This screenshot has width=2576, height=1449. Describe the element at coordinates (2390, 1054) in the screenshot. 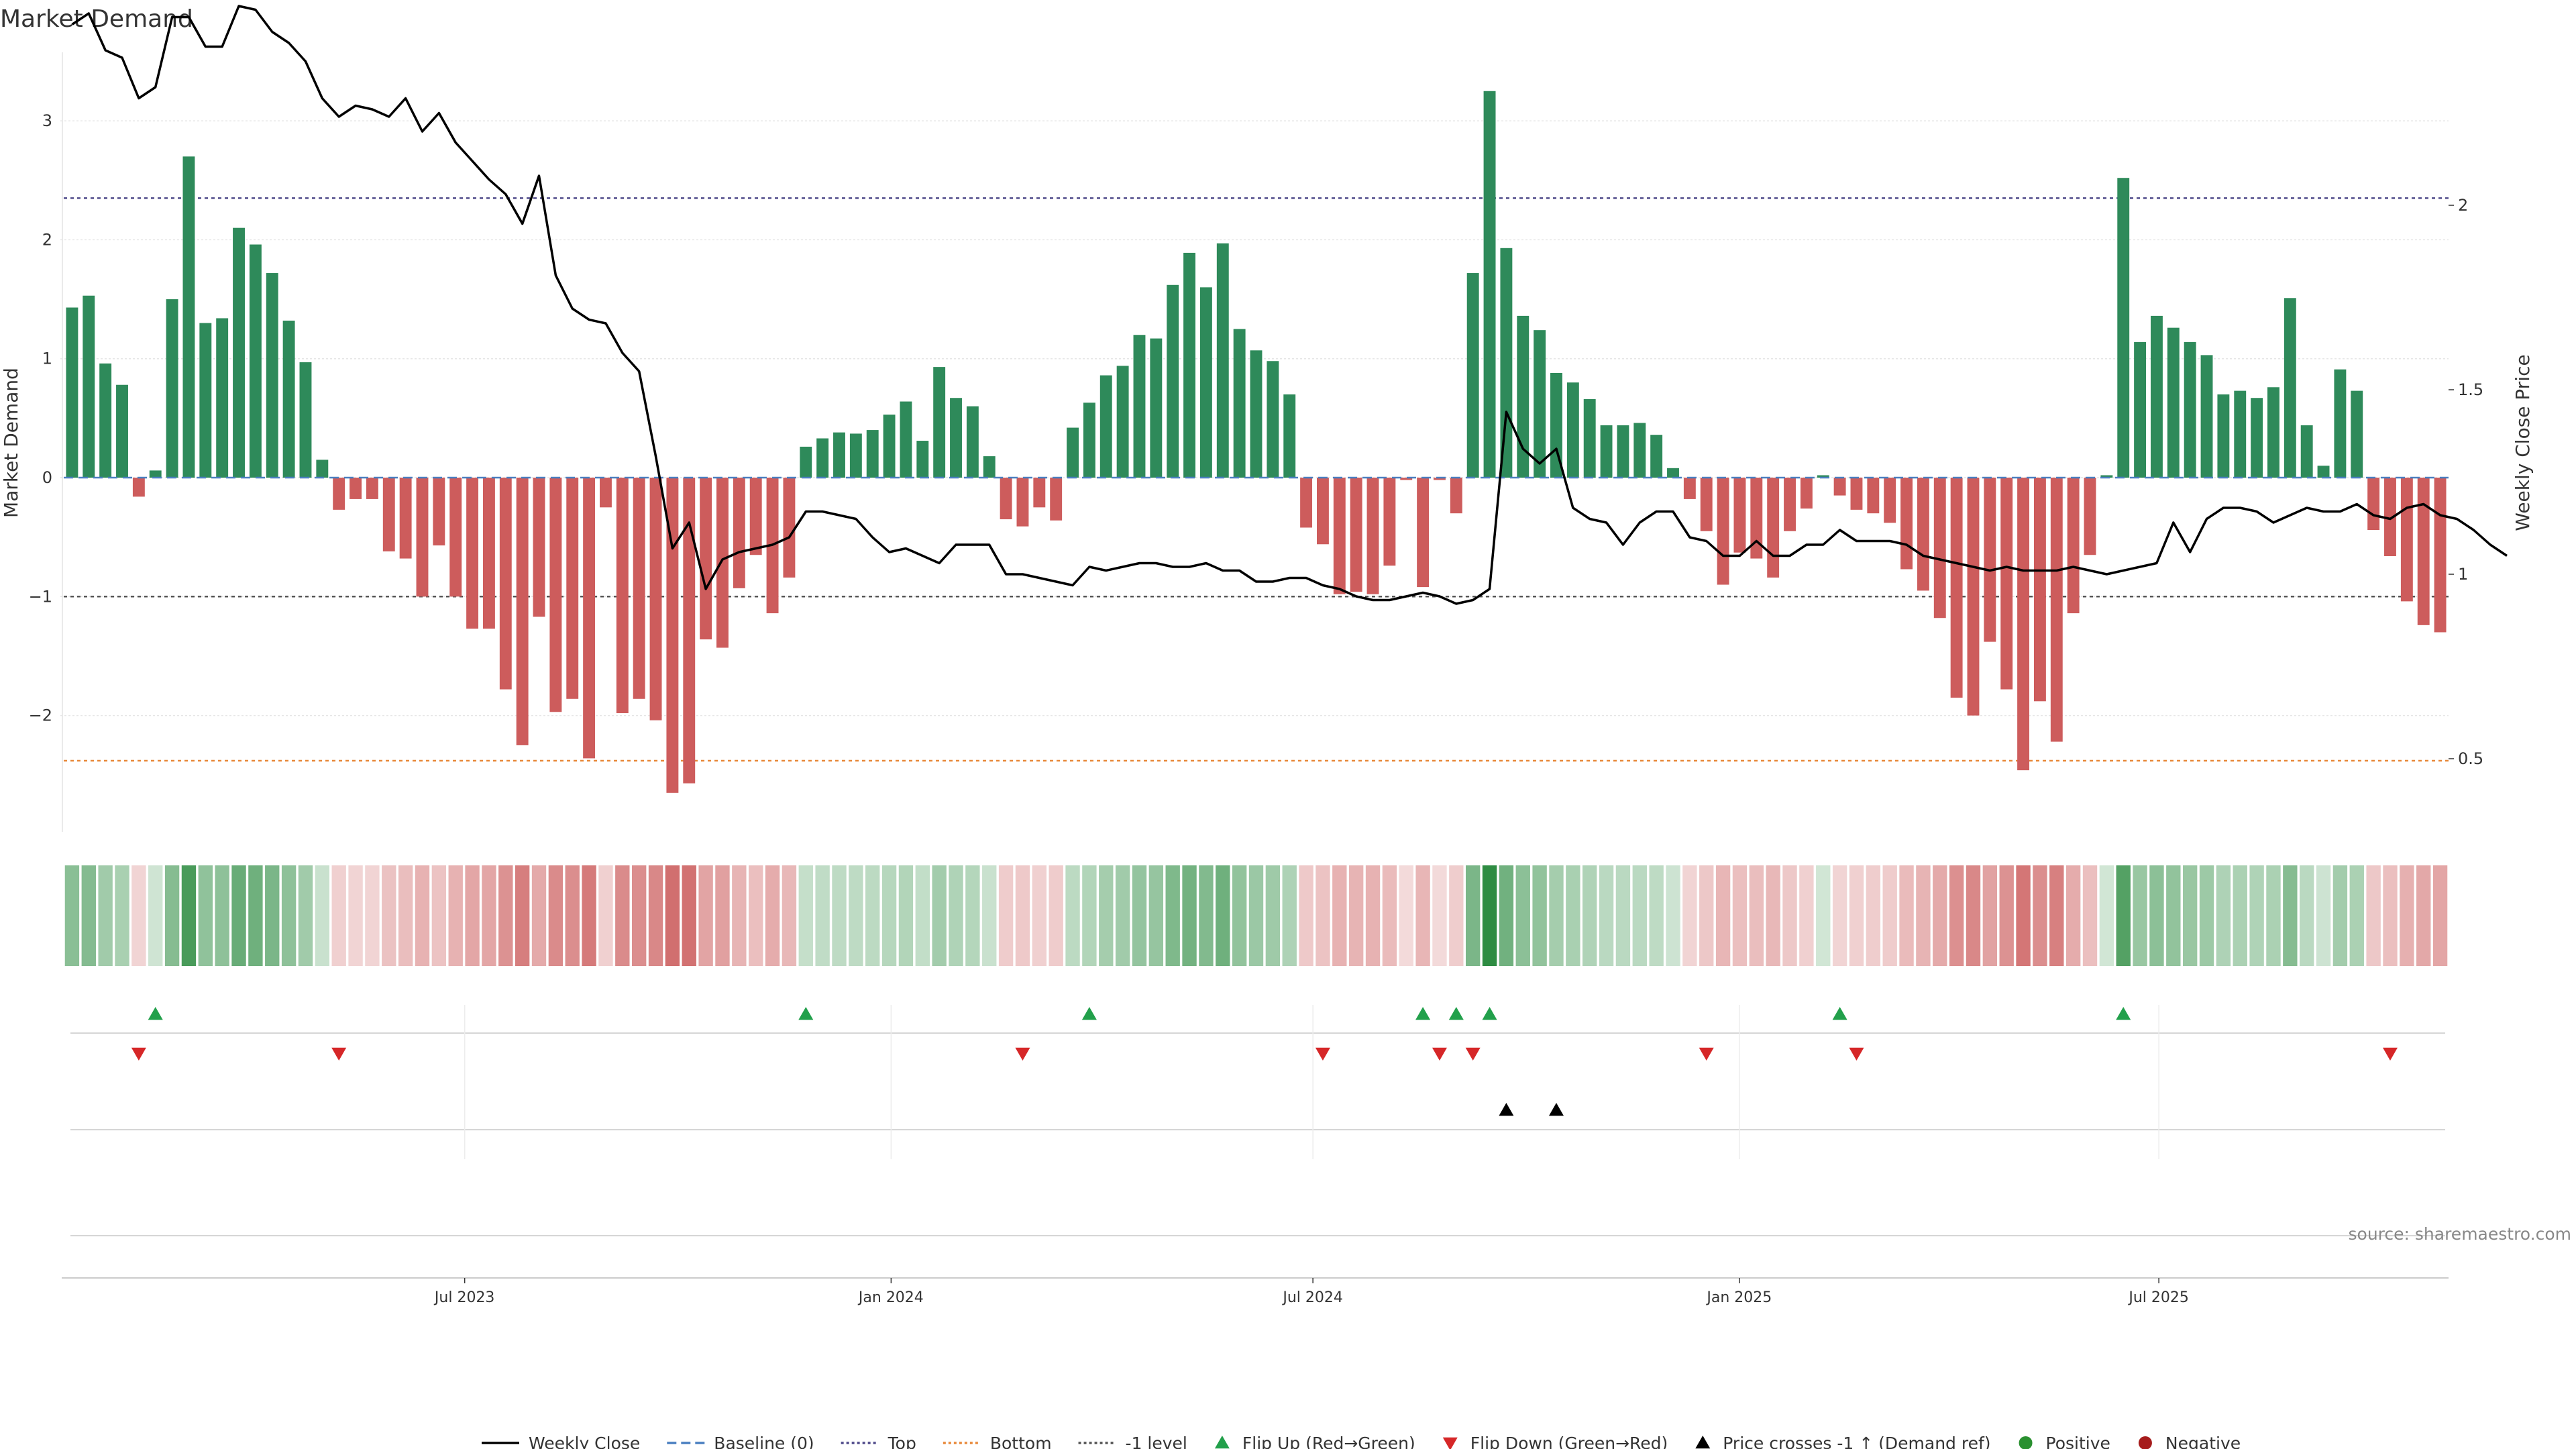

I see `flip-down-marker` at that location.